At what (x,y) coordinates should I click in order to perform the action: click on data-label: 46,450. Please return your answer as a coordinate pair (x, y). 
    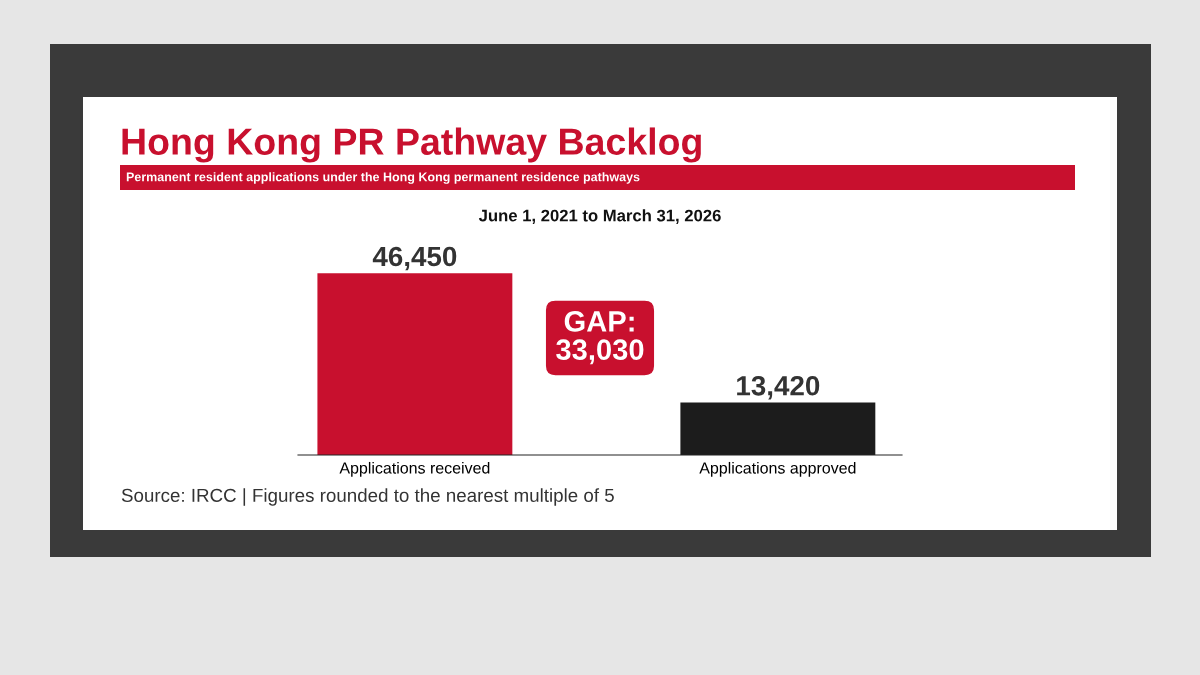
    Looking at the image, I should click on (414, 258).